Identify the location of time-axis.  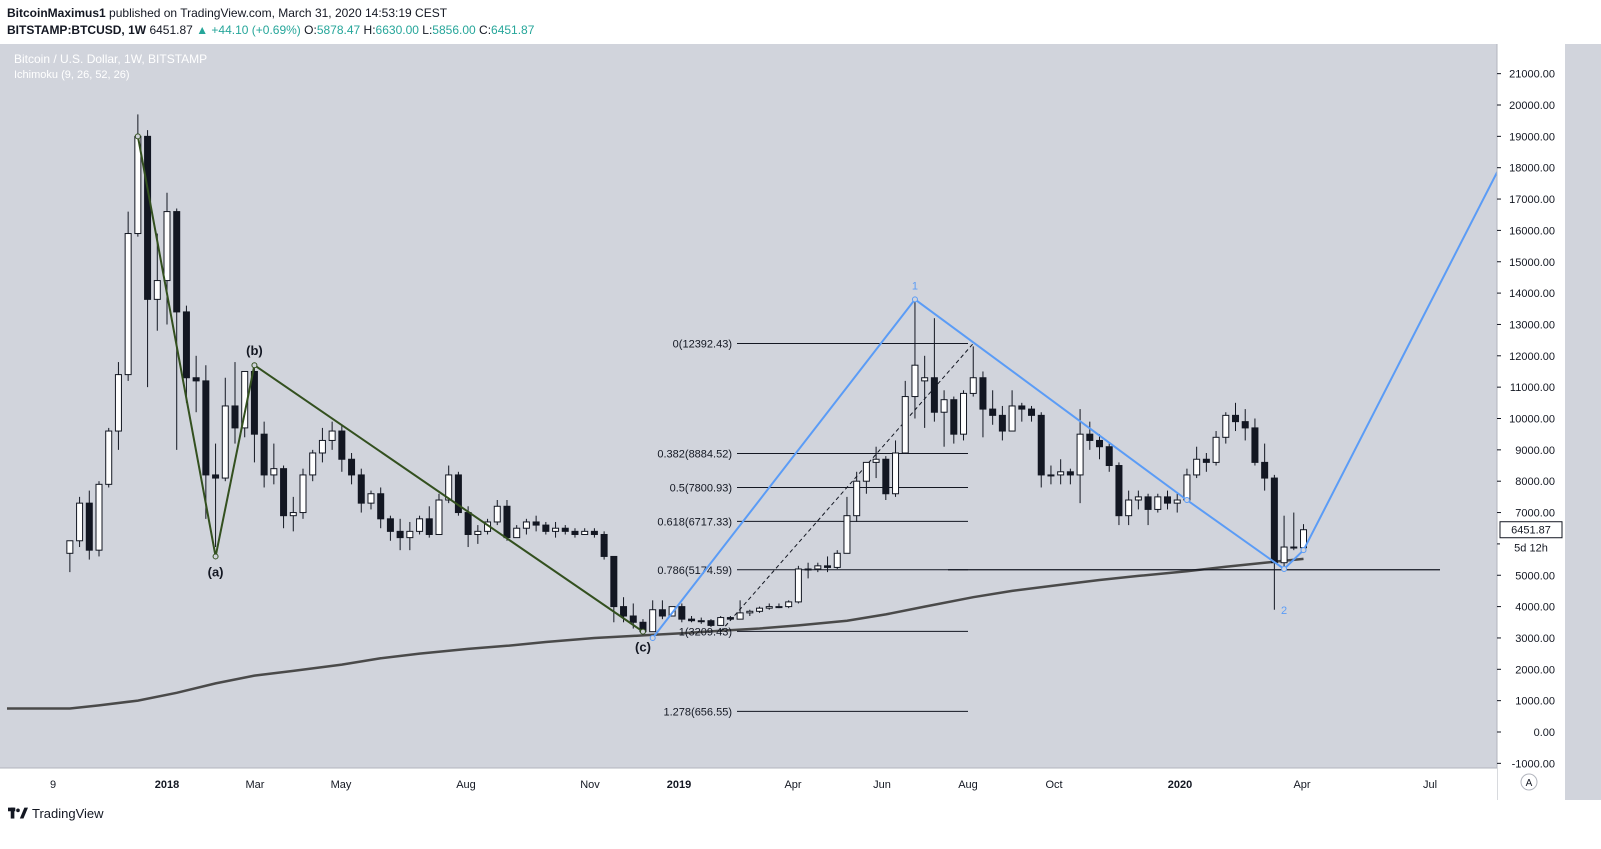
(748, 784).